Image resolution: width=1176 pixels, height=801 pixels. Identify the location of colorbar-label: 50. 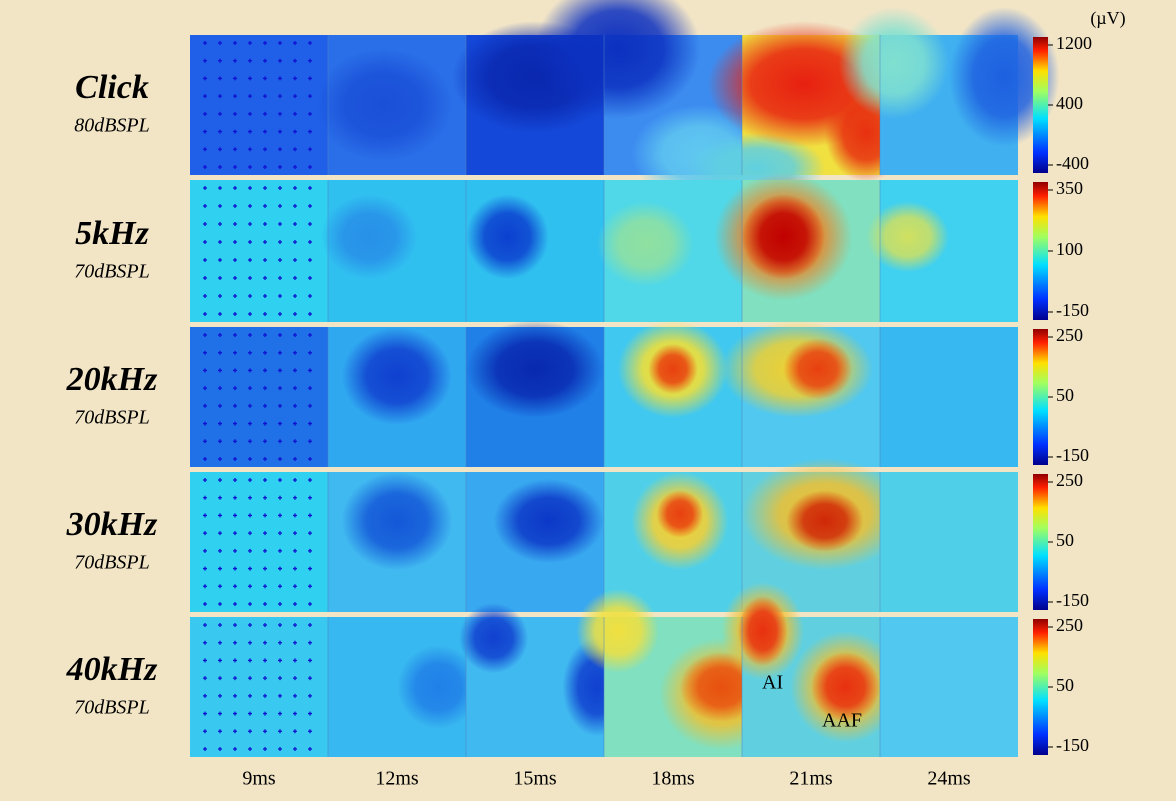
(1065, 685).